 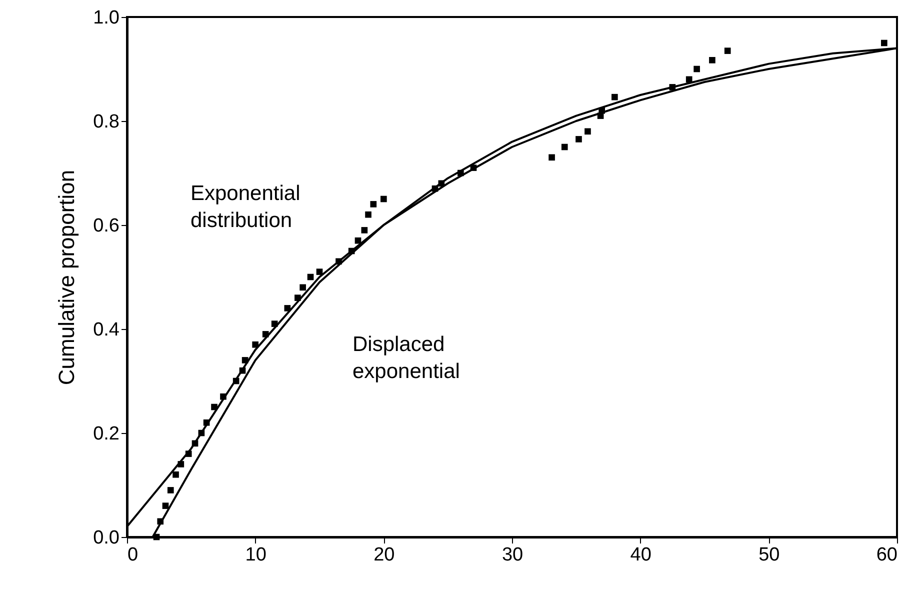 I want to click on y-tick-label: 0.8, so click(x=106, y=122).